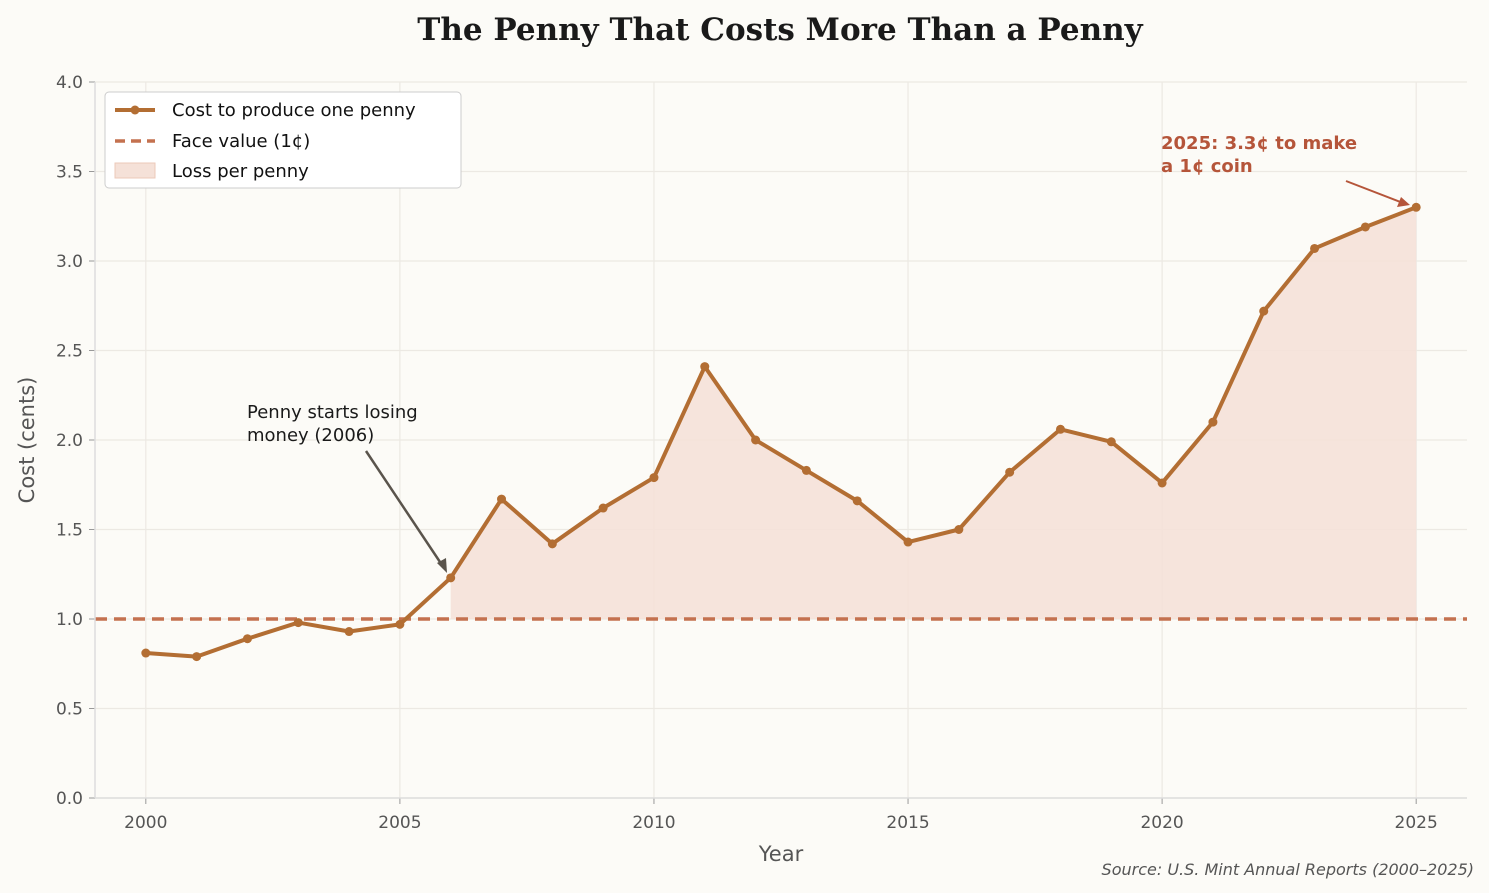 Image resolution: width=1489 pixels, height=893 pixels. I want to click on annotation-2025: 2025: 3.3¢ to make a 1¢ coin, so click(1285, 170).